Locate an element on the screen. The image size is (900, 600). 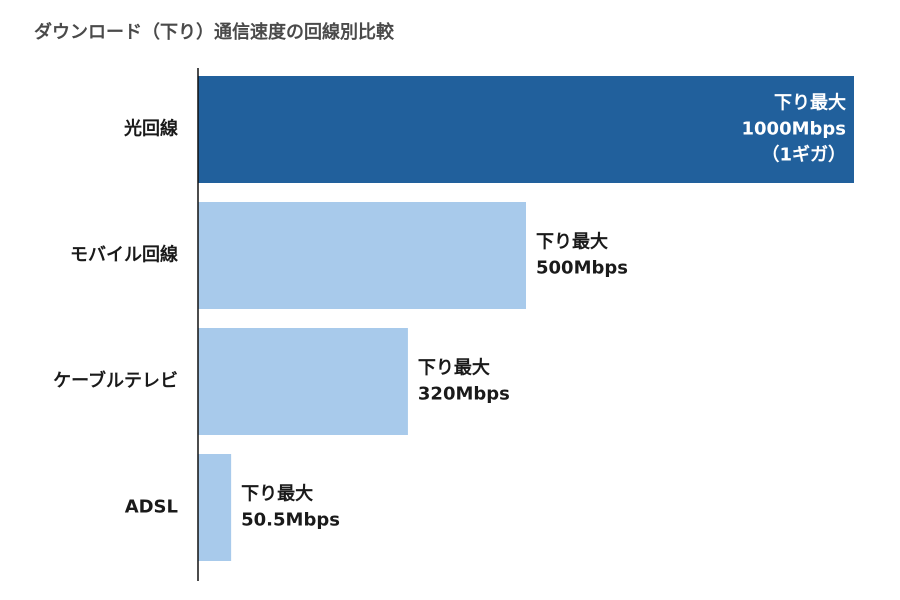
data-label-2-0: 下り最大 is located at coordinates (454, 368).